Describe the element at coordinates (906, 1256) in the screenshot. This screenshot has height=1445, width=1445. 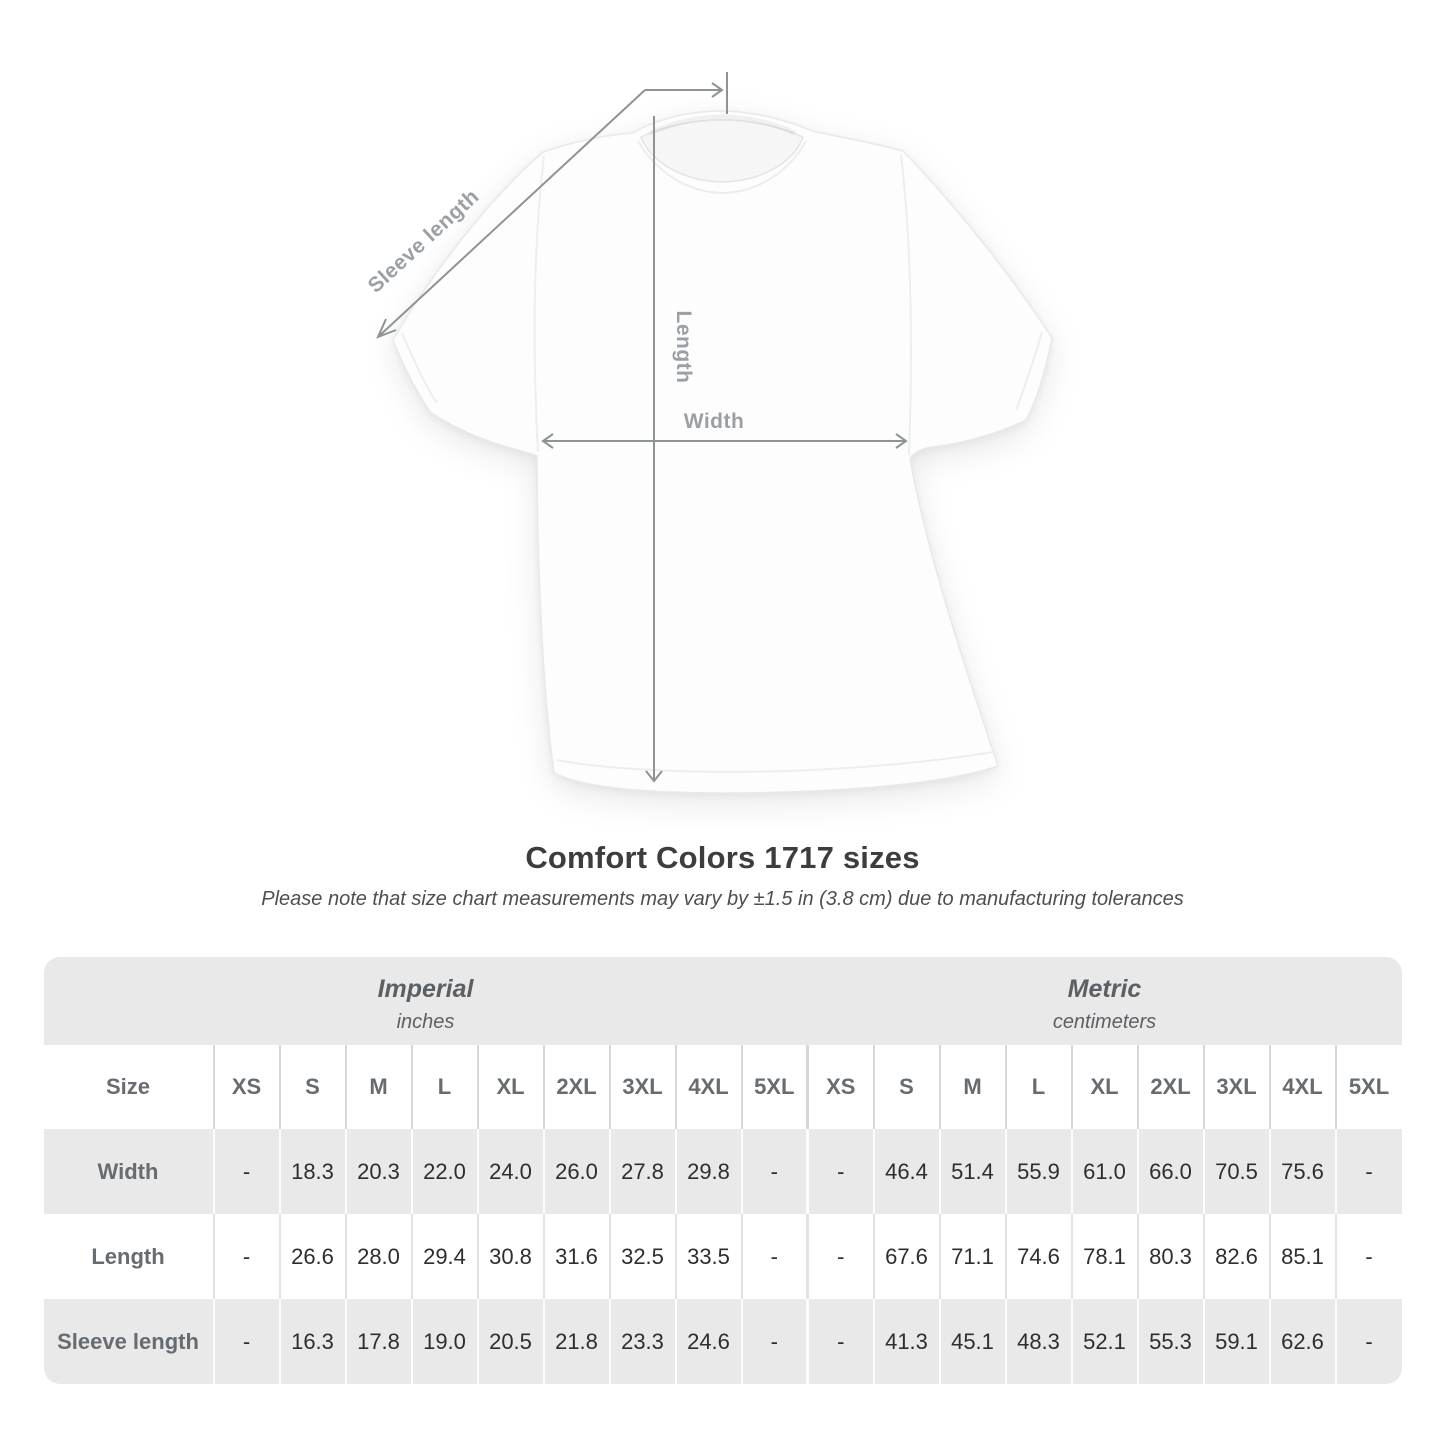
I see `cell: 67.6` at that location.